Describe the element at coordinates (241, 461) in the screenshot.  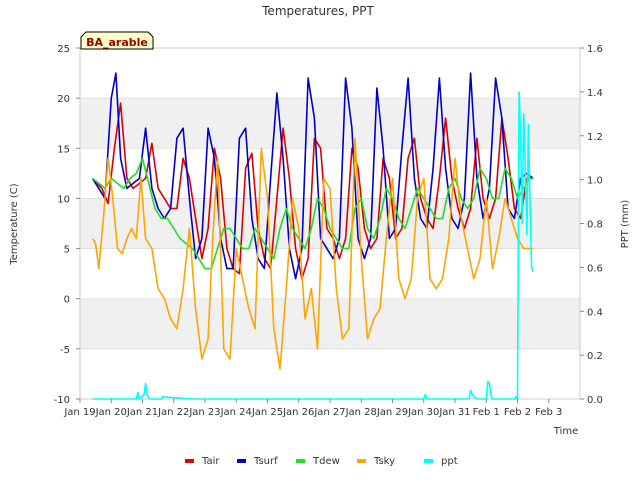
I see `legend-swatch-tsurf` at that location.